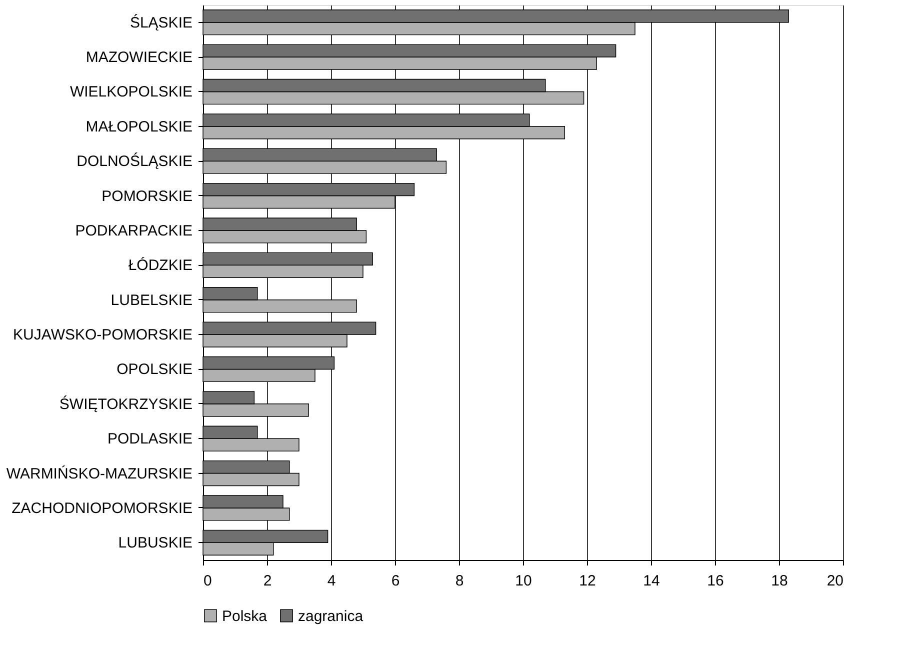 This screenshot has height=649, width=918. I want to click on x-tick-label: 4, so click(331, 581).